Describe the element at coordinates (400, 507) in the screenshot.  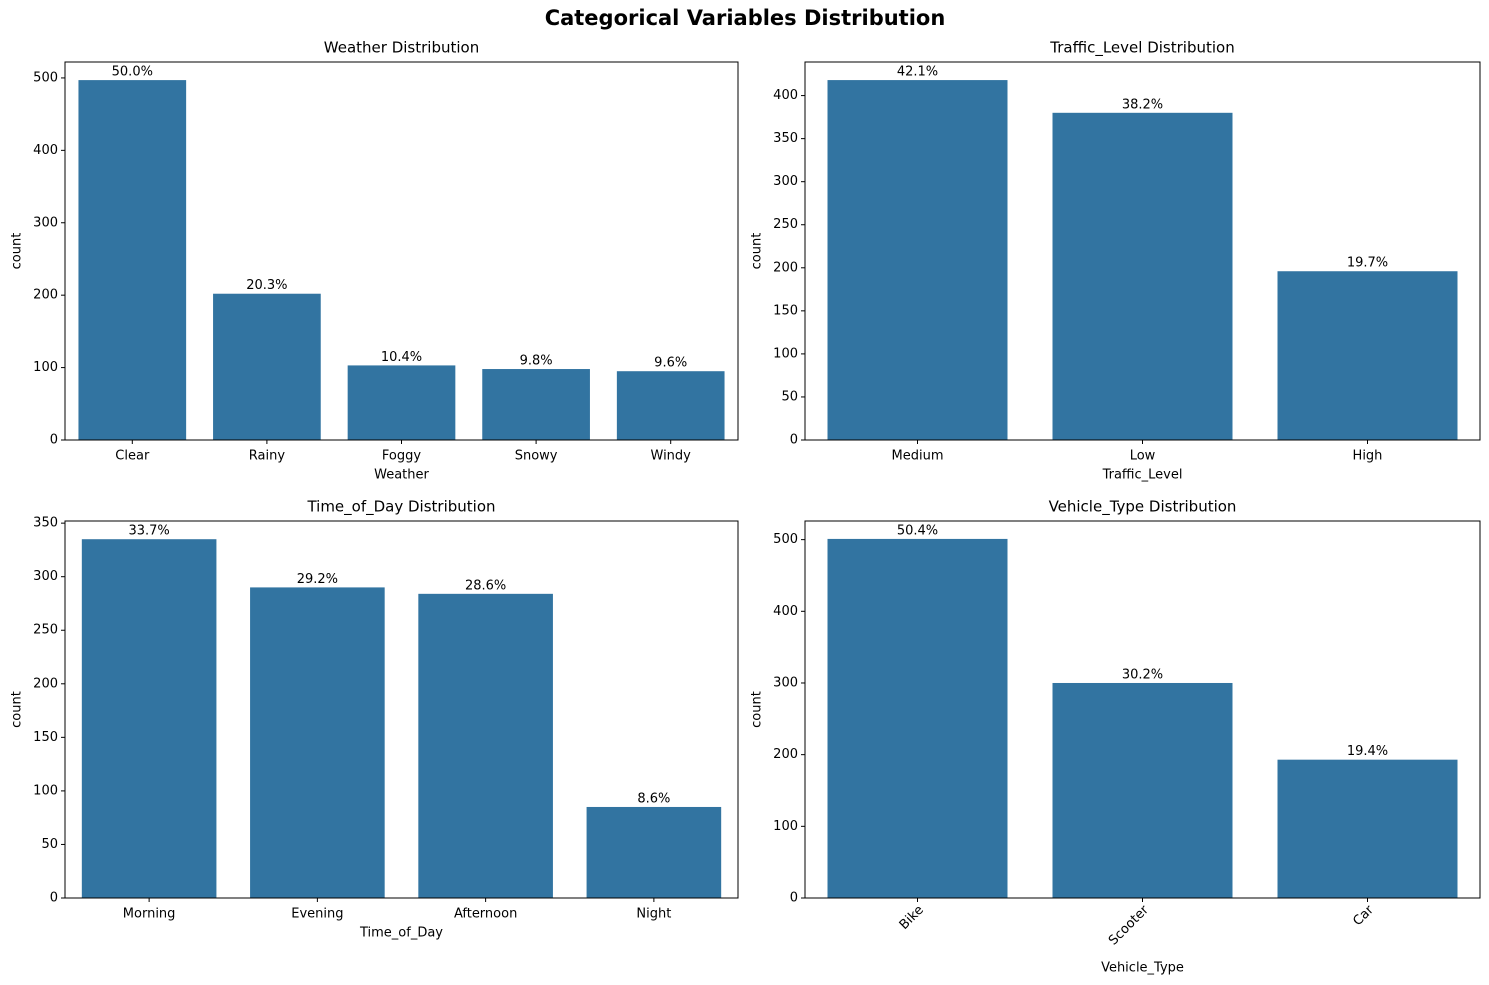
I see `axis-title: Time_of_Day Distribution` at that location.